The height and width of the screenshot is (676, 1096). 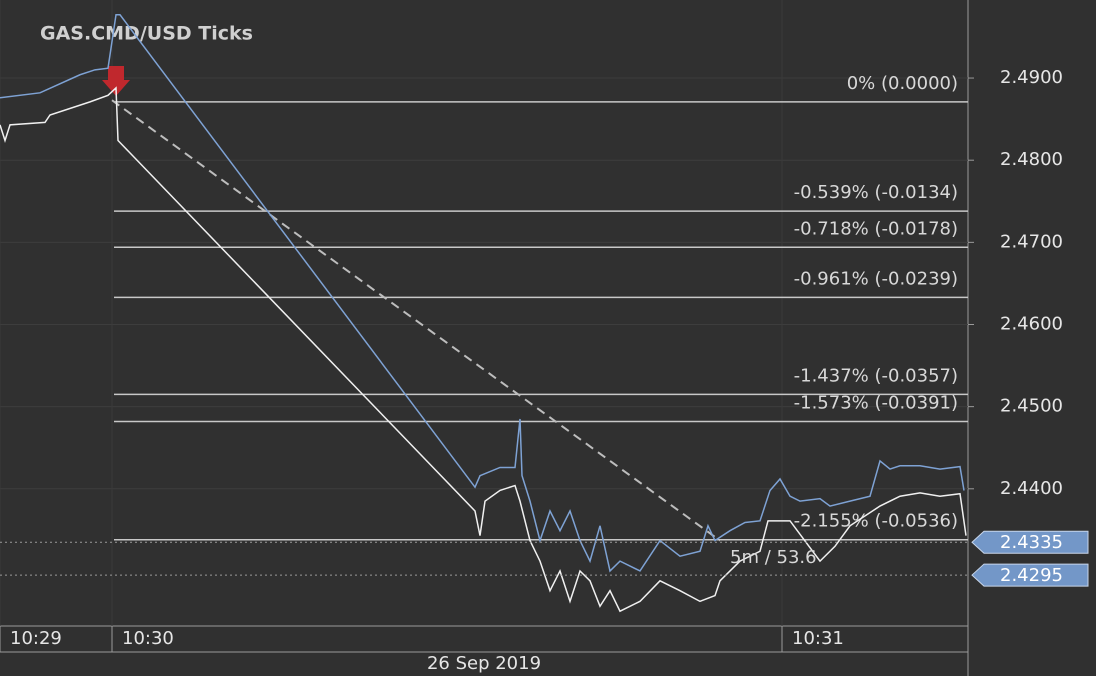 I want to click on fib-level-label: -1.573% (-0.0391), so click(x=876, y=402).